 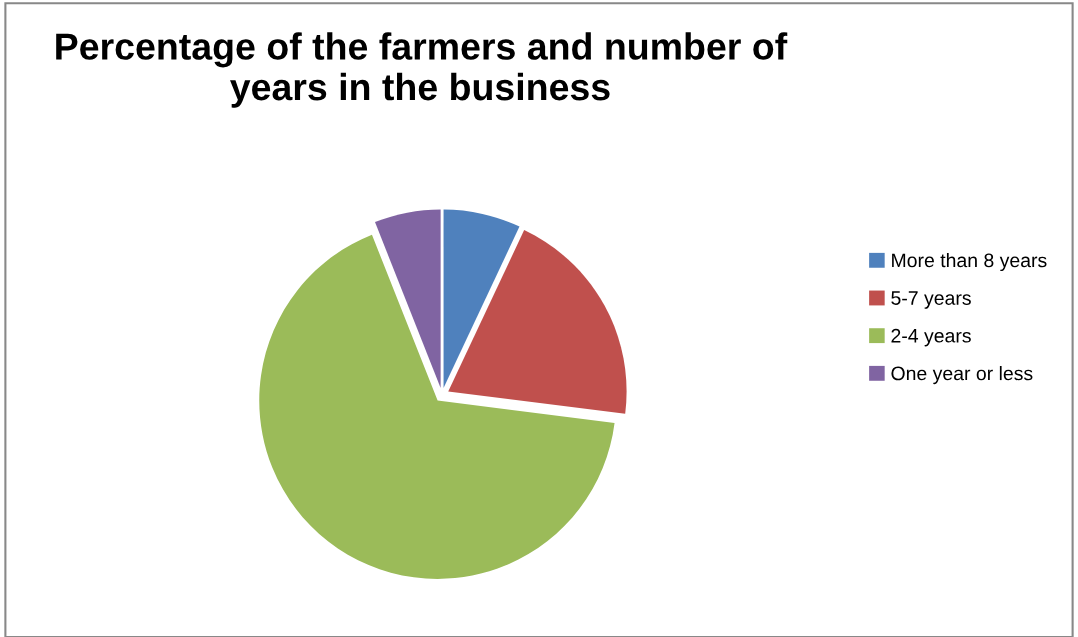 I want to click on legend-label: 5-7 years, so click(x=931, y=300).